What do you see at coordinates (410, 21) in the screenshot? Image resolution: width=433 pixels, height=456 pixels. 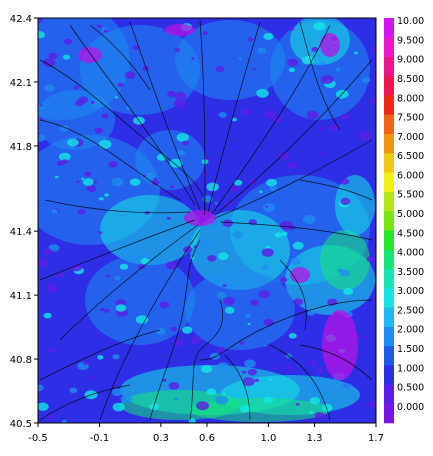 I see `colorbar-label: 10.00` at bounding box center [410, 21].